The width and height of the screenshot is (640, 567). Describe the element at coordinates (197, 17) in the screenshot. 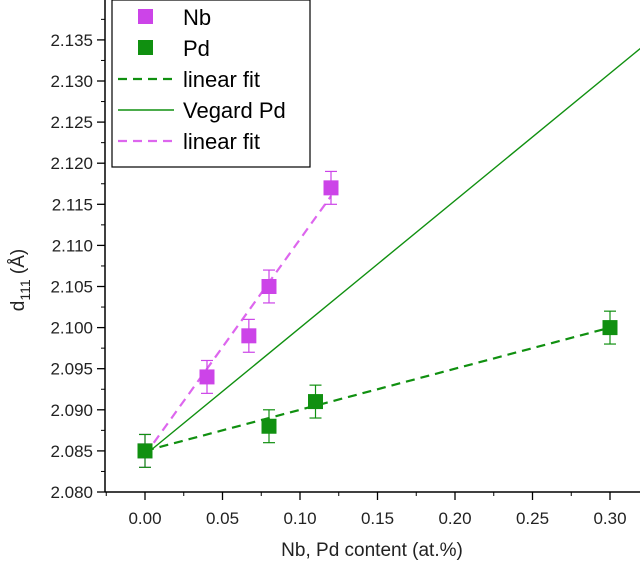

I see `legend-label: Nb` at that location.